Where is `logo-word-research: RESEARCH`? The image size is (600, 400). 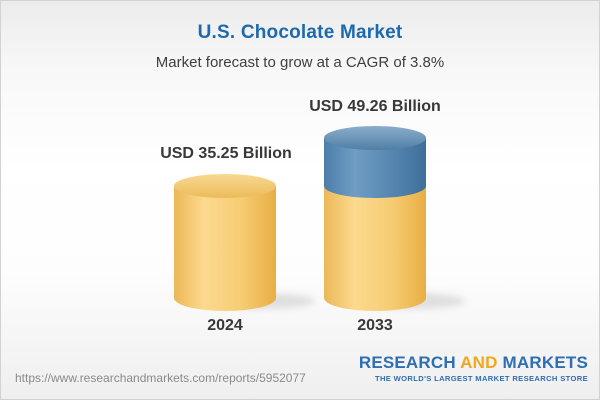
logo-word-research: RESEARCH is located at coordinates (407, 362).